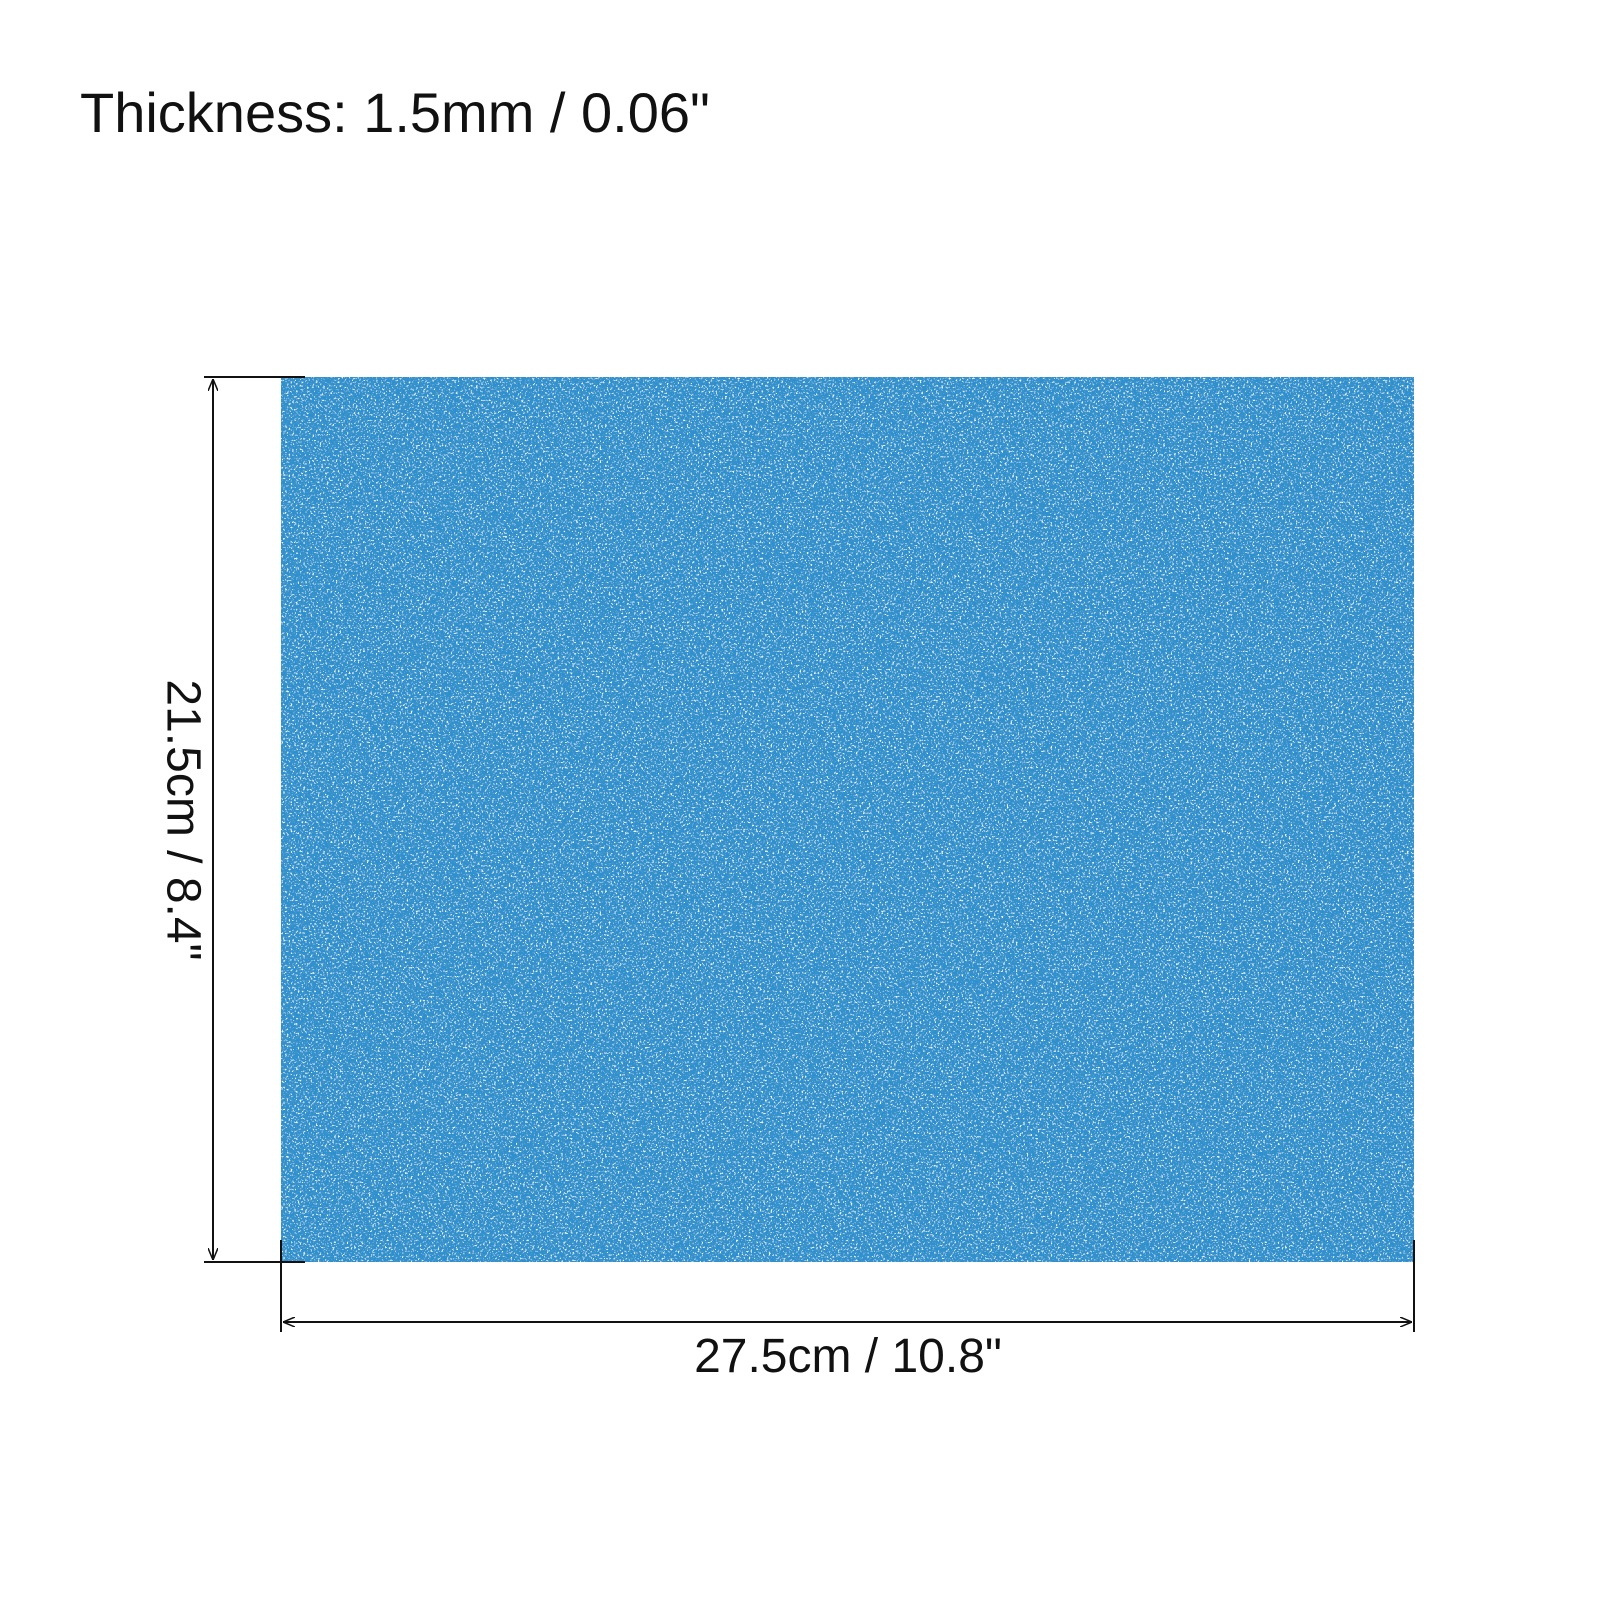  What do you see at coordinates (395, 112) in the screenshot?
I see `thickness-label: Thickness: 1.5mm / 0.06"` at bounding box center [395, 112].